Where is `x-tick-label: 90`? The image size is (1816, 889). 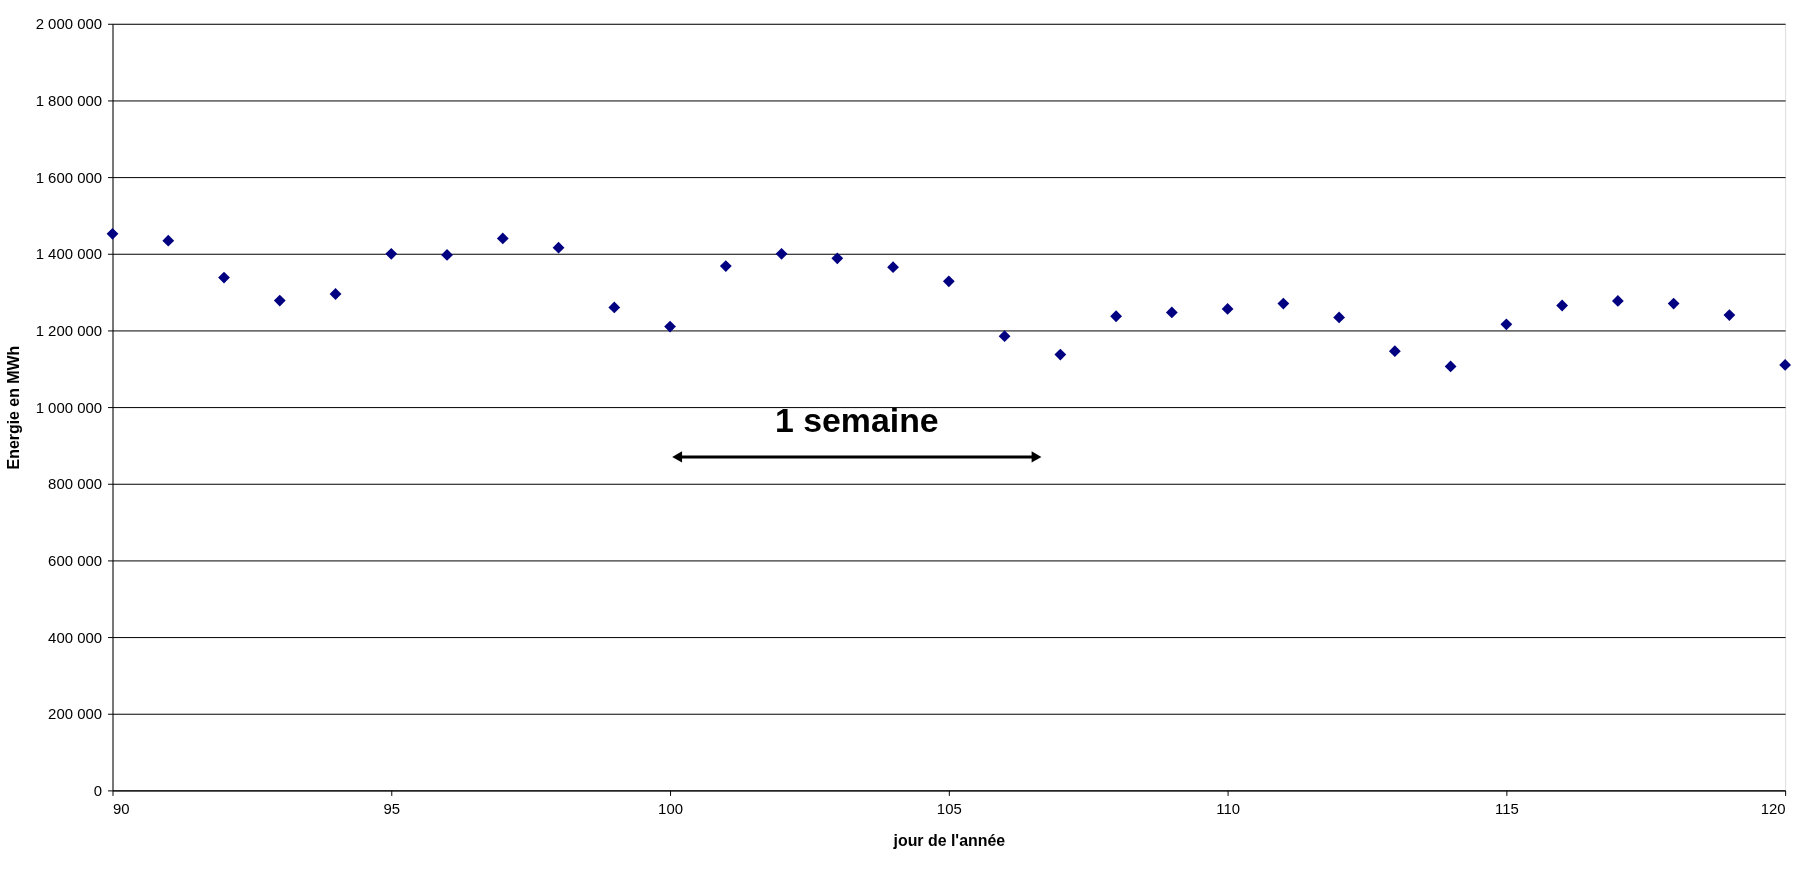 x-tick-label: 90 is located at coordinates (121, 808).